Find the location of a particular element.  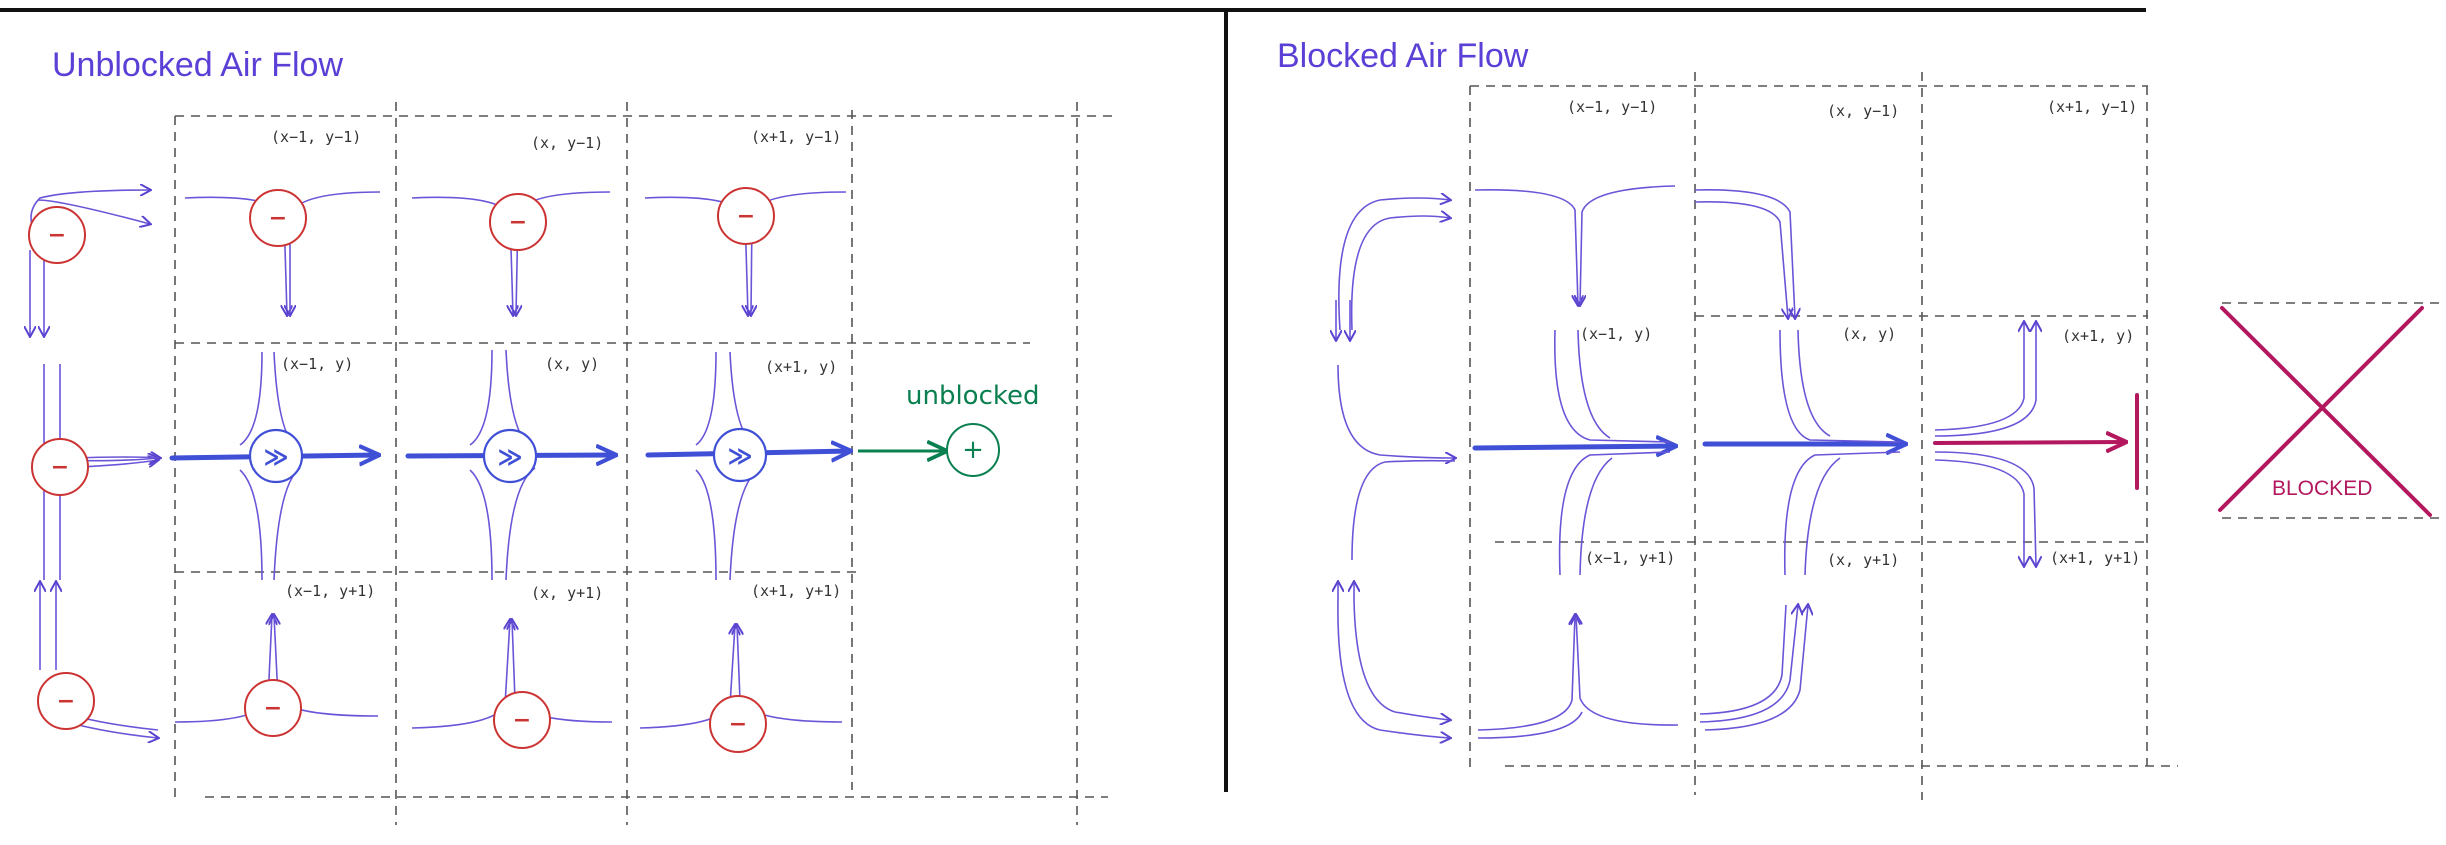

positive-symbol: + is located at coordinates (973, 450).